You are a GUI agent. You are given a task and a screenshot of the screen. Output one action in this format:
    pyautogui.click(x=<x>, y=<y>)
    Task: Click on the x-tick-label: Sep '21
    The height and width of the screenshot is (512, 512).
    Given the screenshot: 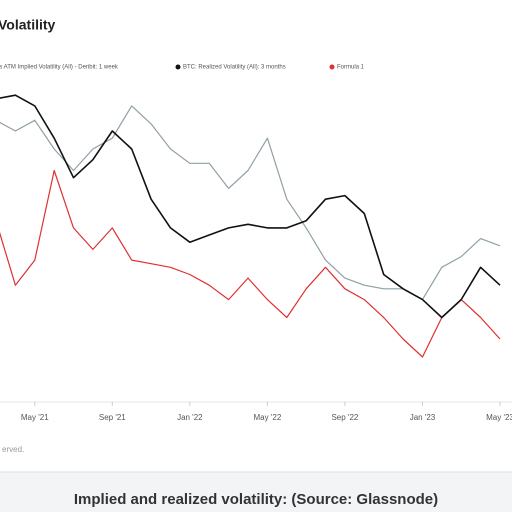 What is the action you would take?
    pyautogui.click(x=112, y=417)
    